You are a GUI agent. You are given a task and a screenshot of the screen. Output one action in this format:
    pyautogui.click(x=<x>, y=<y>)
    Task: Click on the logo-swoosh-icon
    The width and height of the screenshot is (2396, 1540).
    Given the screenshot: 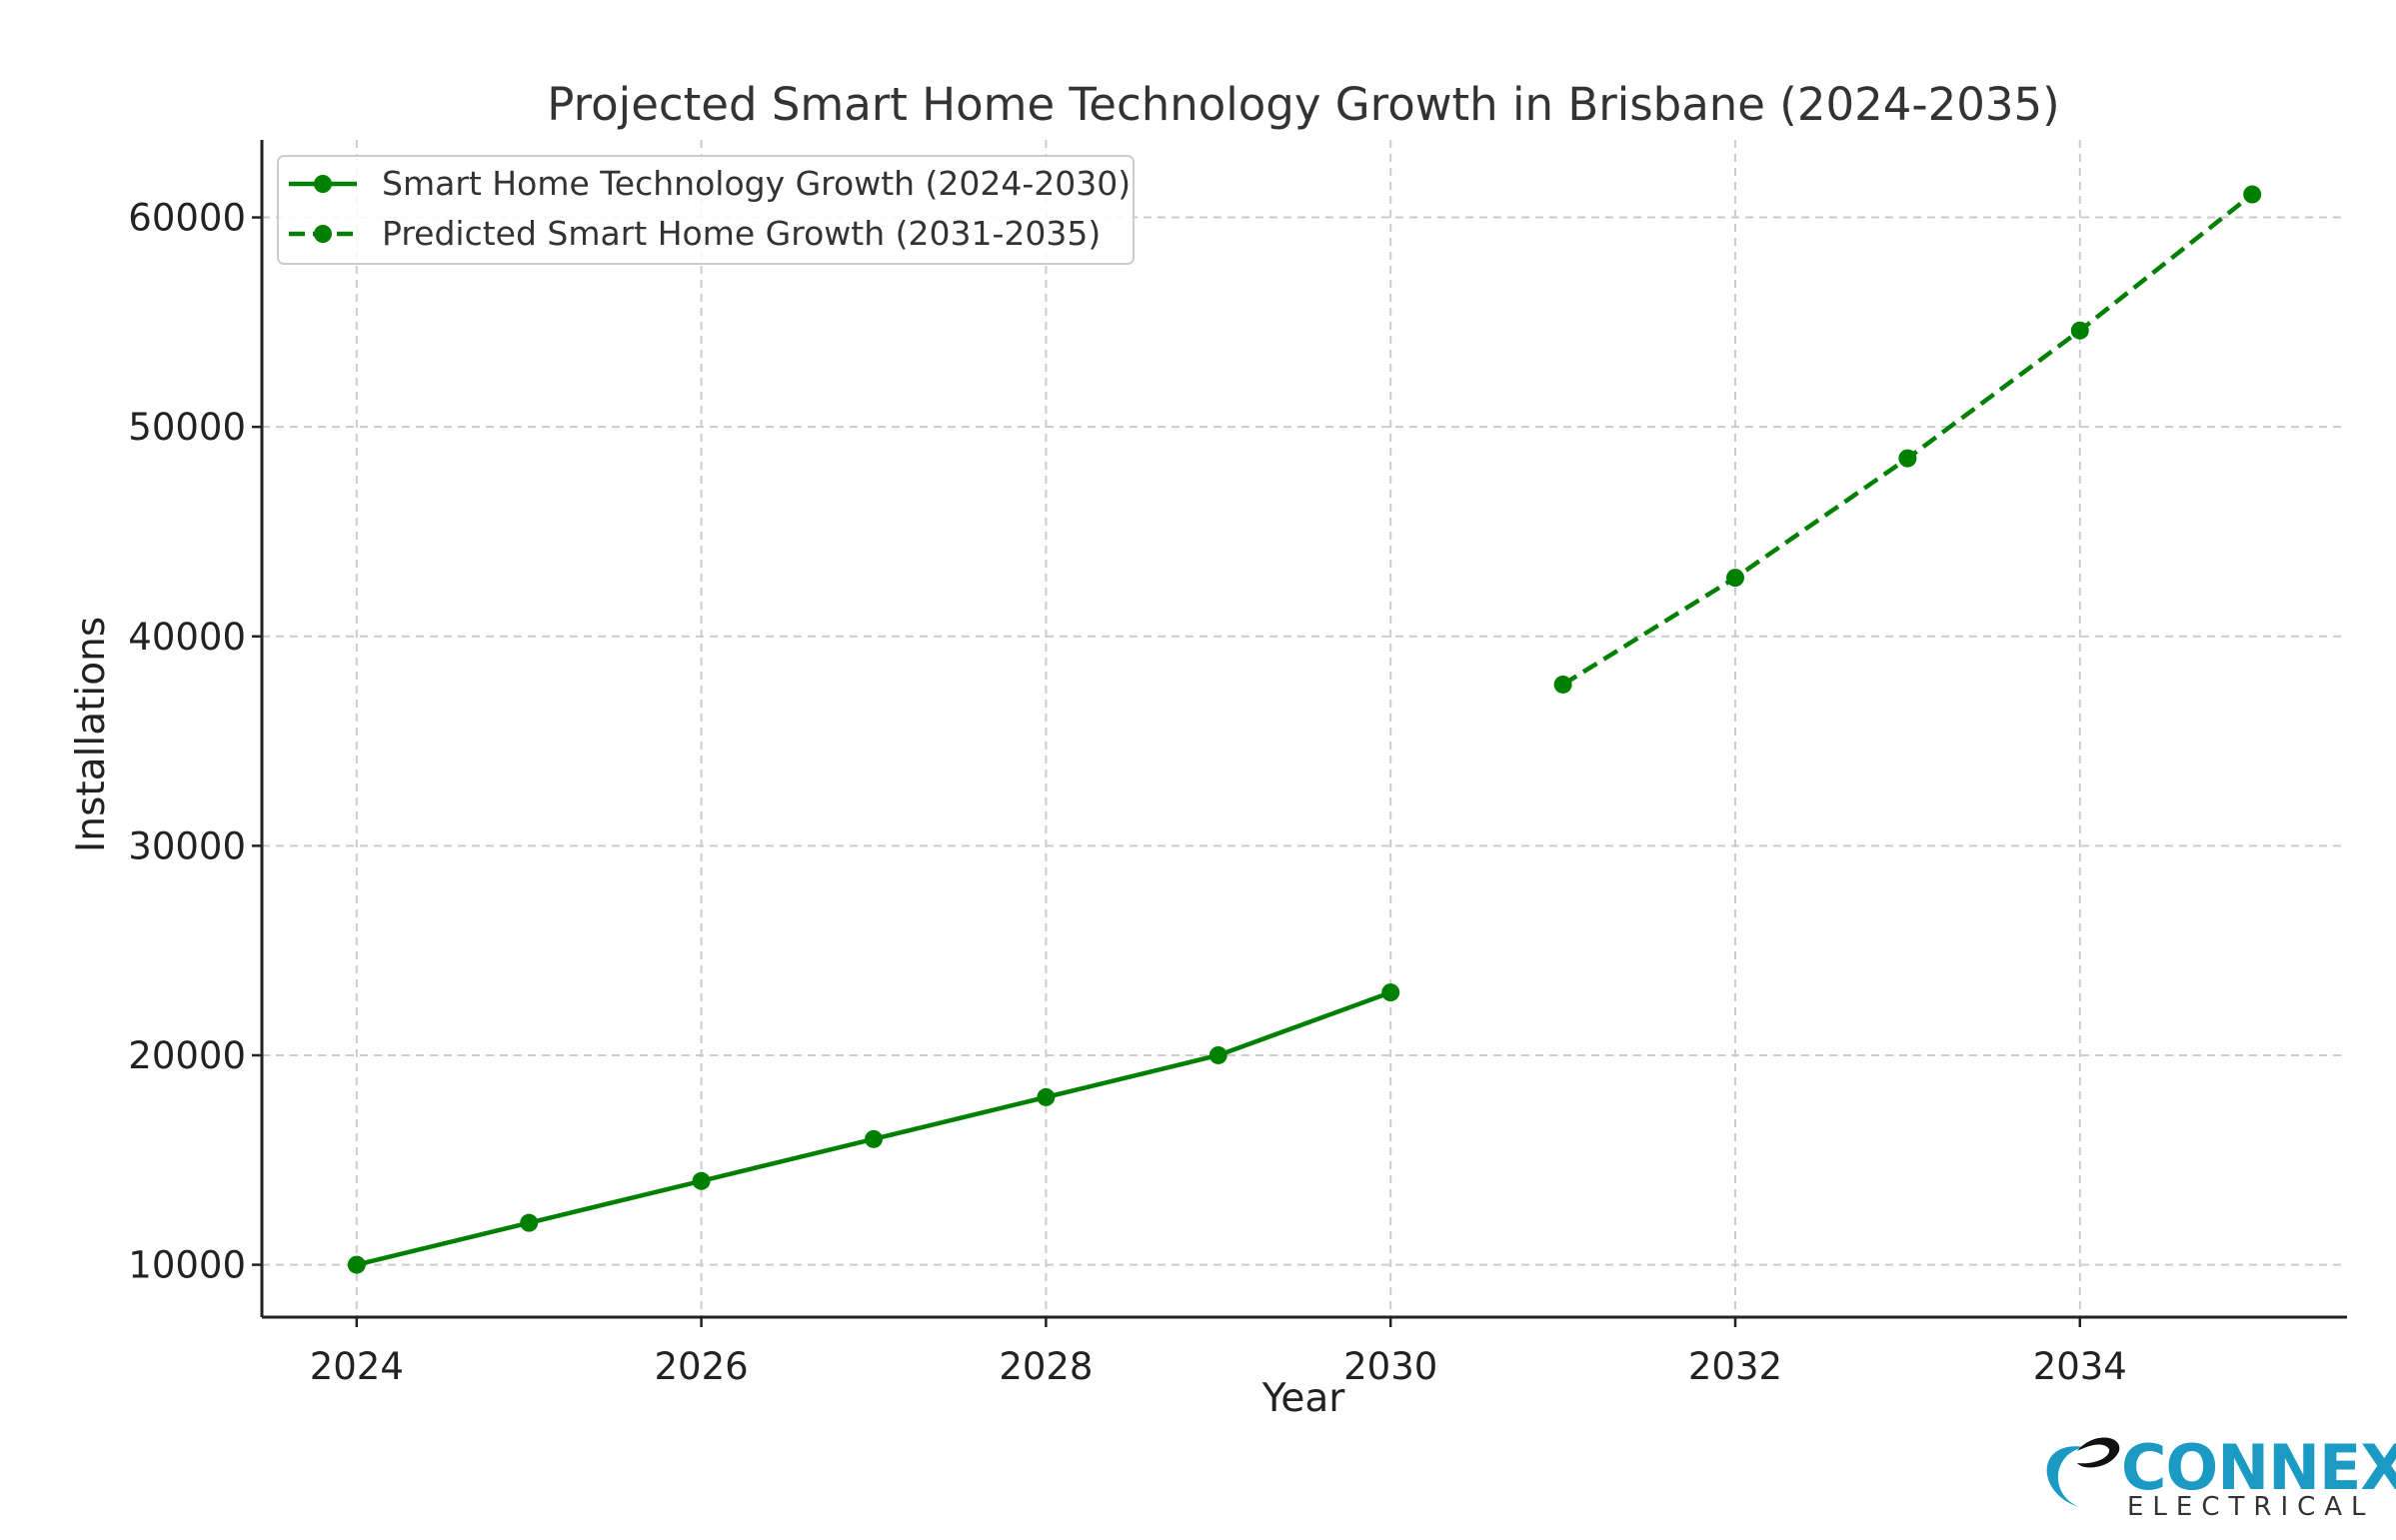 What is the action you would take?
    pyautogui.click(x=2065, y=1476)
    